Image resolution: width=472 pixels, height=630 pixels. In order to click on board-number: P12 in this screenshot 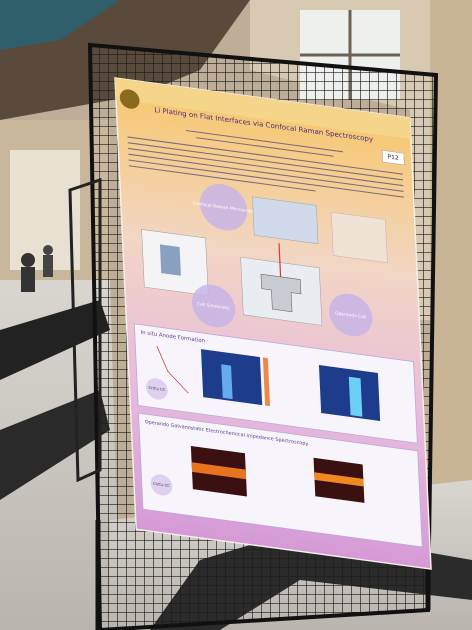, I will do `click(394, 157)`.